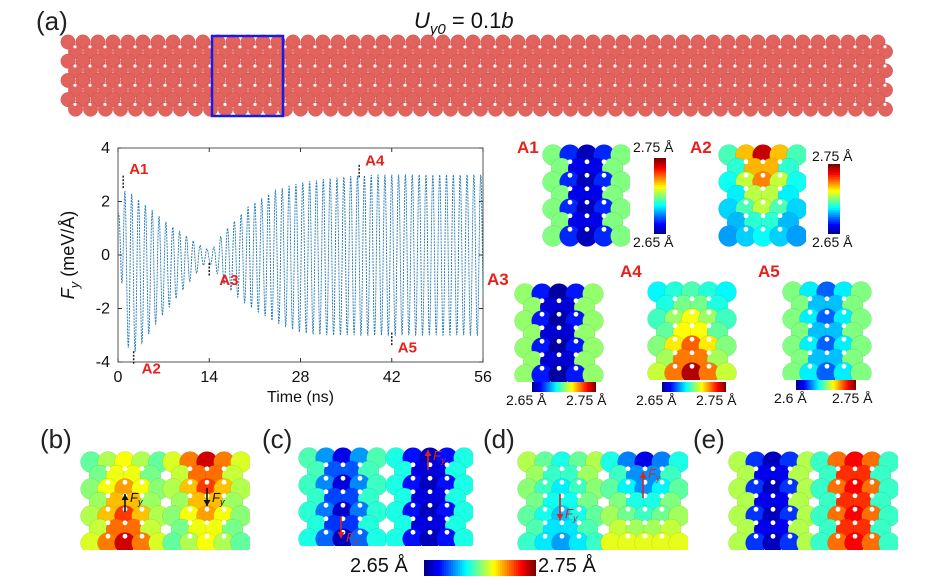 The image size is (943, 585). I want to click on atom, so click(726, 371).